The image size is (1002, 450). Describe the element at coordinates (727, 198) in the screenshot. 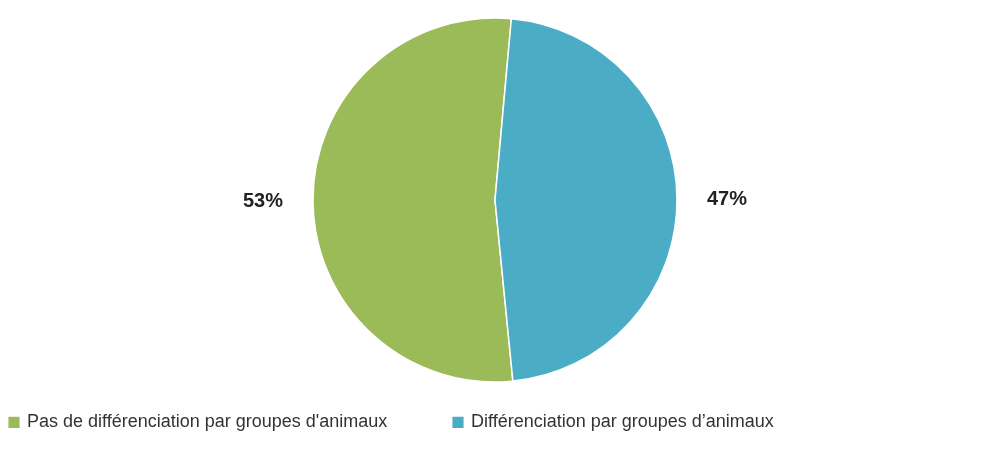

I see `data-label: 47%` at that location.